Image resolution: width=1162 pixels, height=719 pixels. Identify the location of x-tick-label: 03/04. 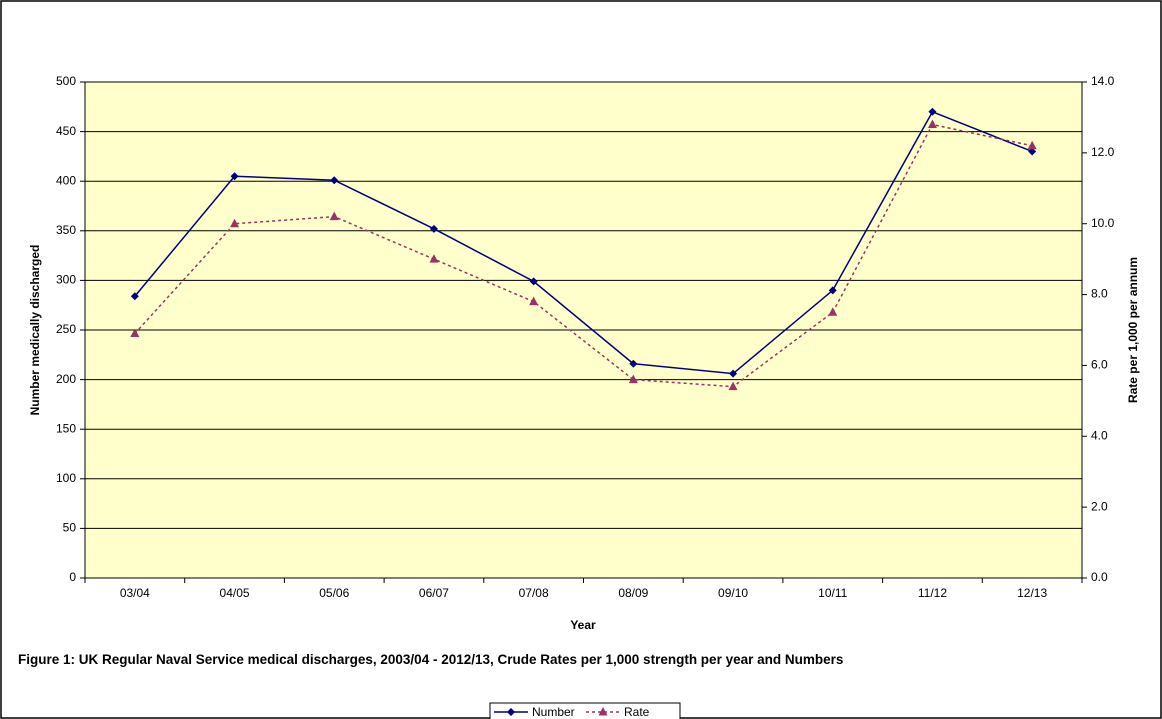
(135, 593).